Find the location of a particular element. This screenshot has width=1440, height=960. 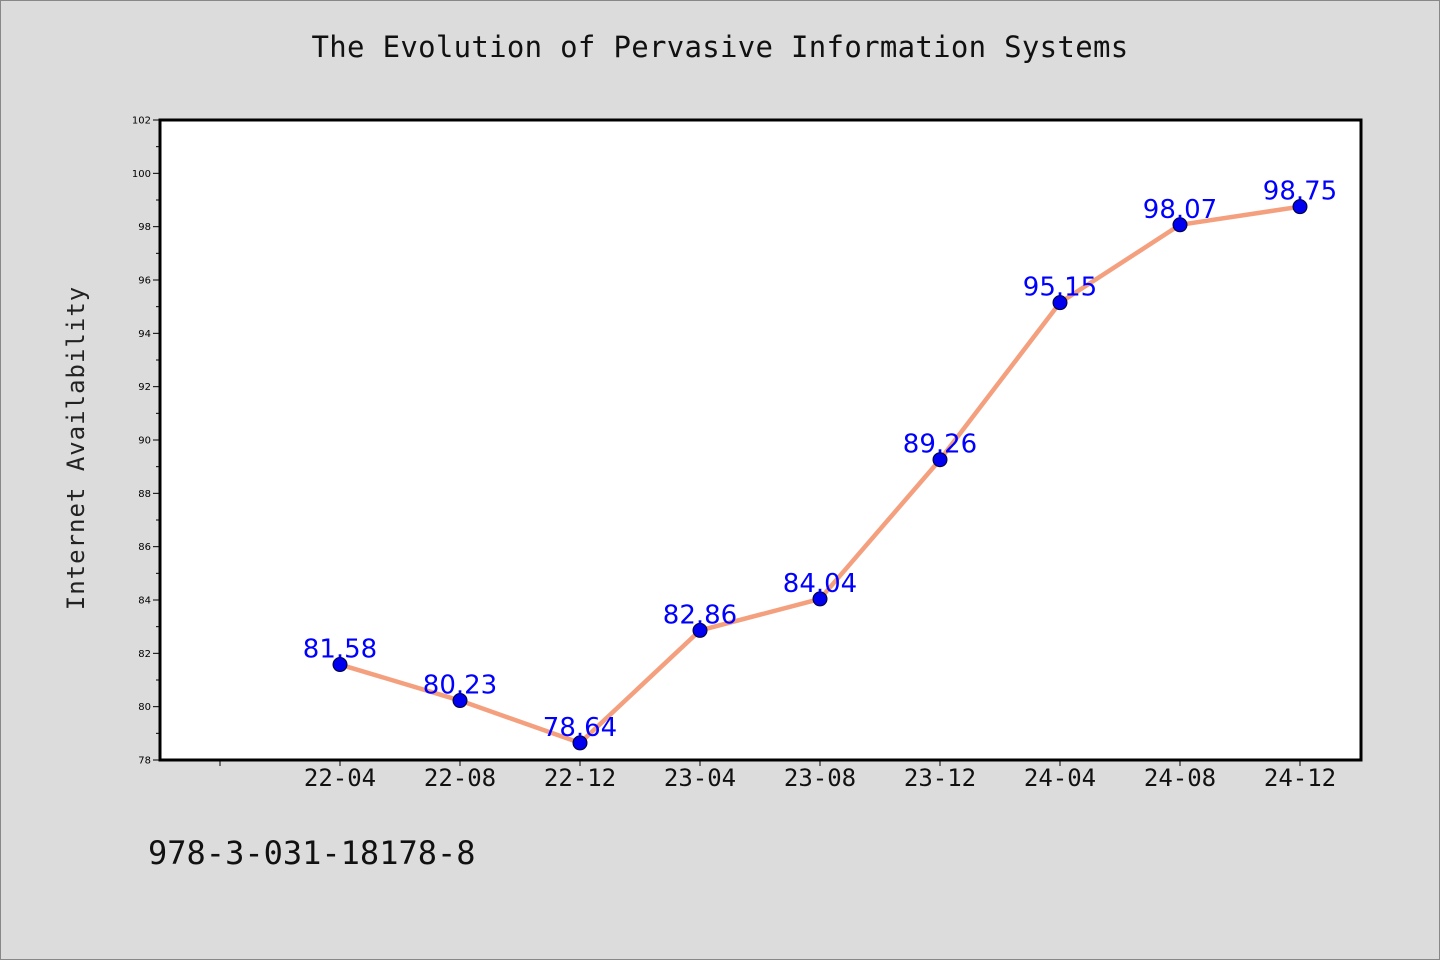

data-label: 84.04 is located at coordinates (820, 584).